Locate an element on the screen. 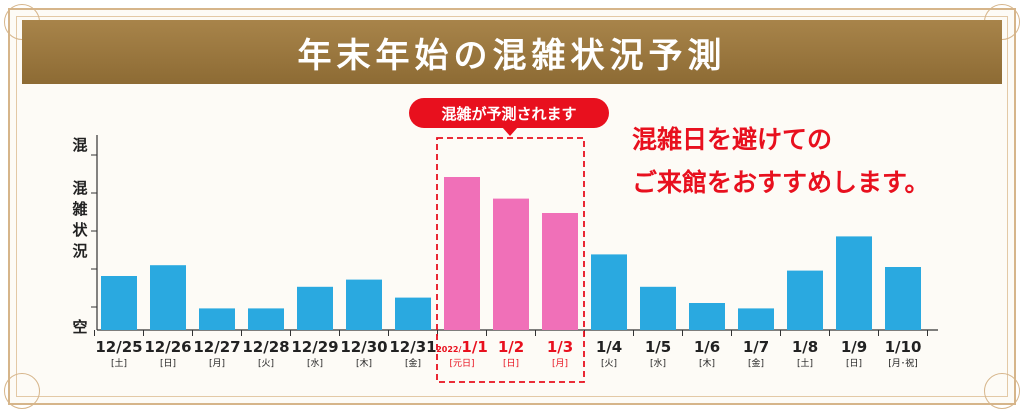  x-tick-label: 12/26 is located at coordinates (167, 347).